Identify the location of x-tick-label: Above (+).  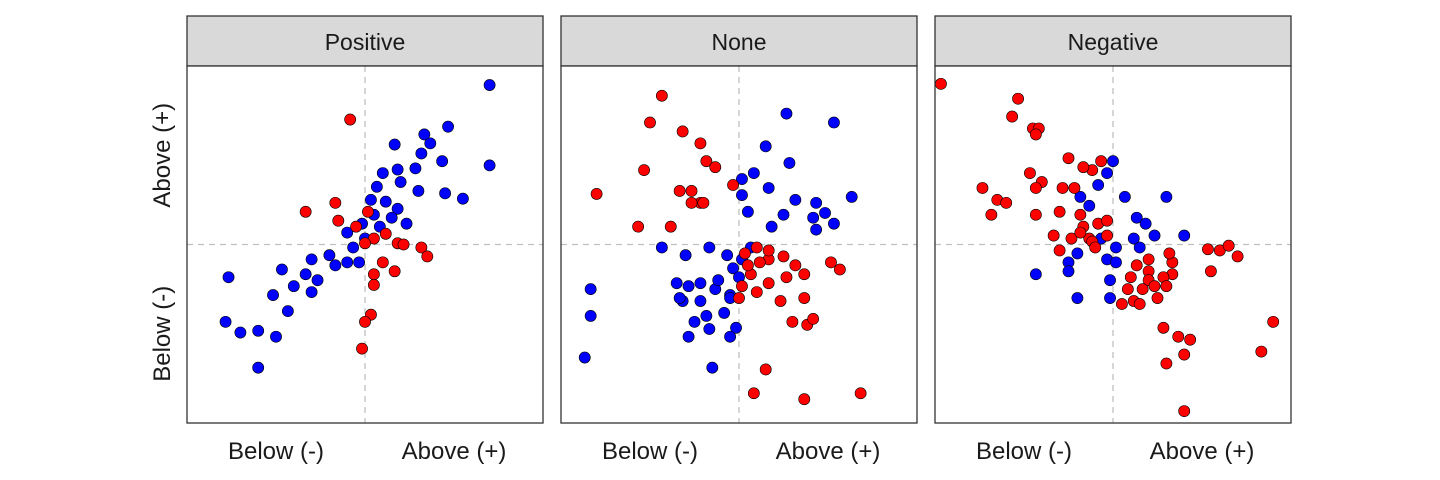
(1202, 451).